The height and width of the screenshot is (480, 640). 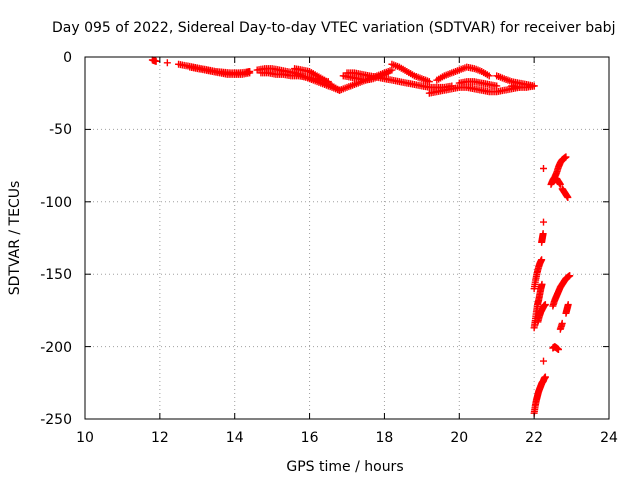 I want to click on y-tick-label: -200, so click(x=56, y=348).